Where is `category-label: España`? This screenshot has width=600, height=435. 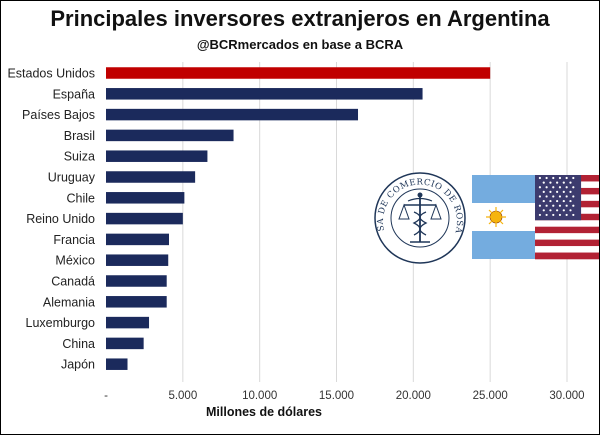
category-label: España is located at coordinates (74, 94).